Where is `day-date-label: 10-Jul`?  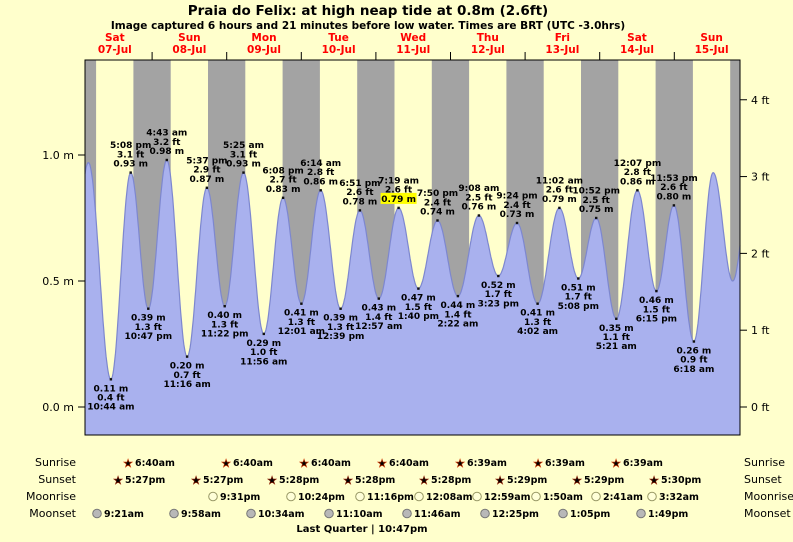
day-date-label: 10-Jul is located at coordinates (339, 50).